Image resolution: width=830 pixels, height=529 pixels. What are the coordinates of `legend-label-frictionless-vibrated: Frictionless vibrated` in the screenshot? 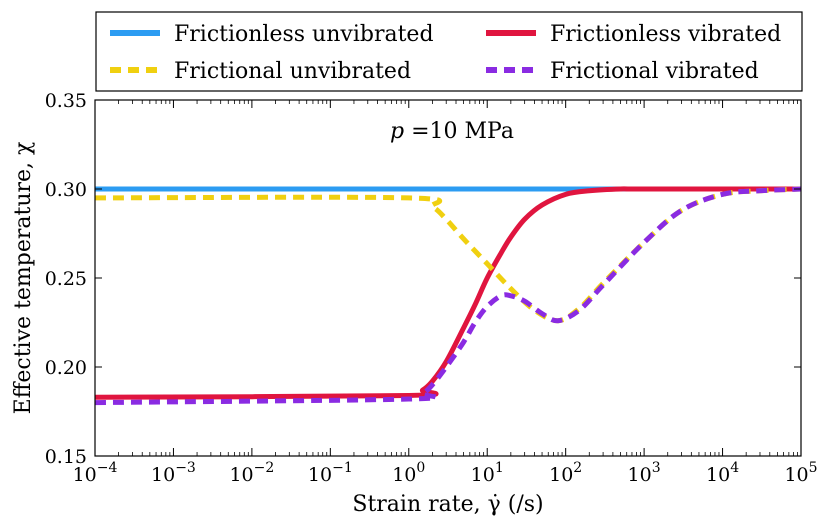 It's located at (665, 34).